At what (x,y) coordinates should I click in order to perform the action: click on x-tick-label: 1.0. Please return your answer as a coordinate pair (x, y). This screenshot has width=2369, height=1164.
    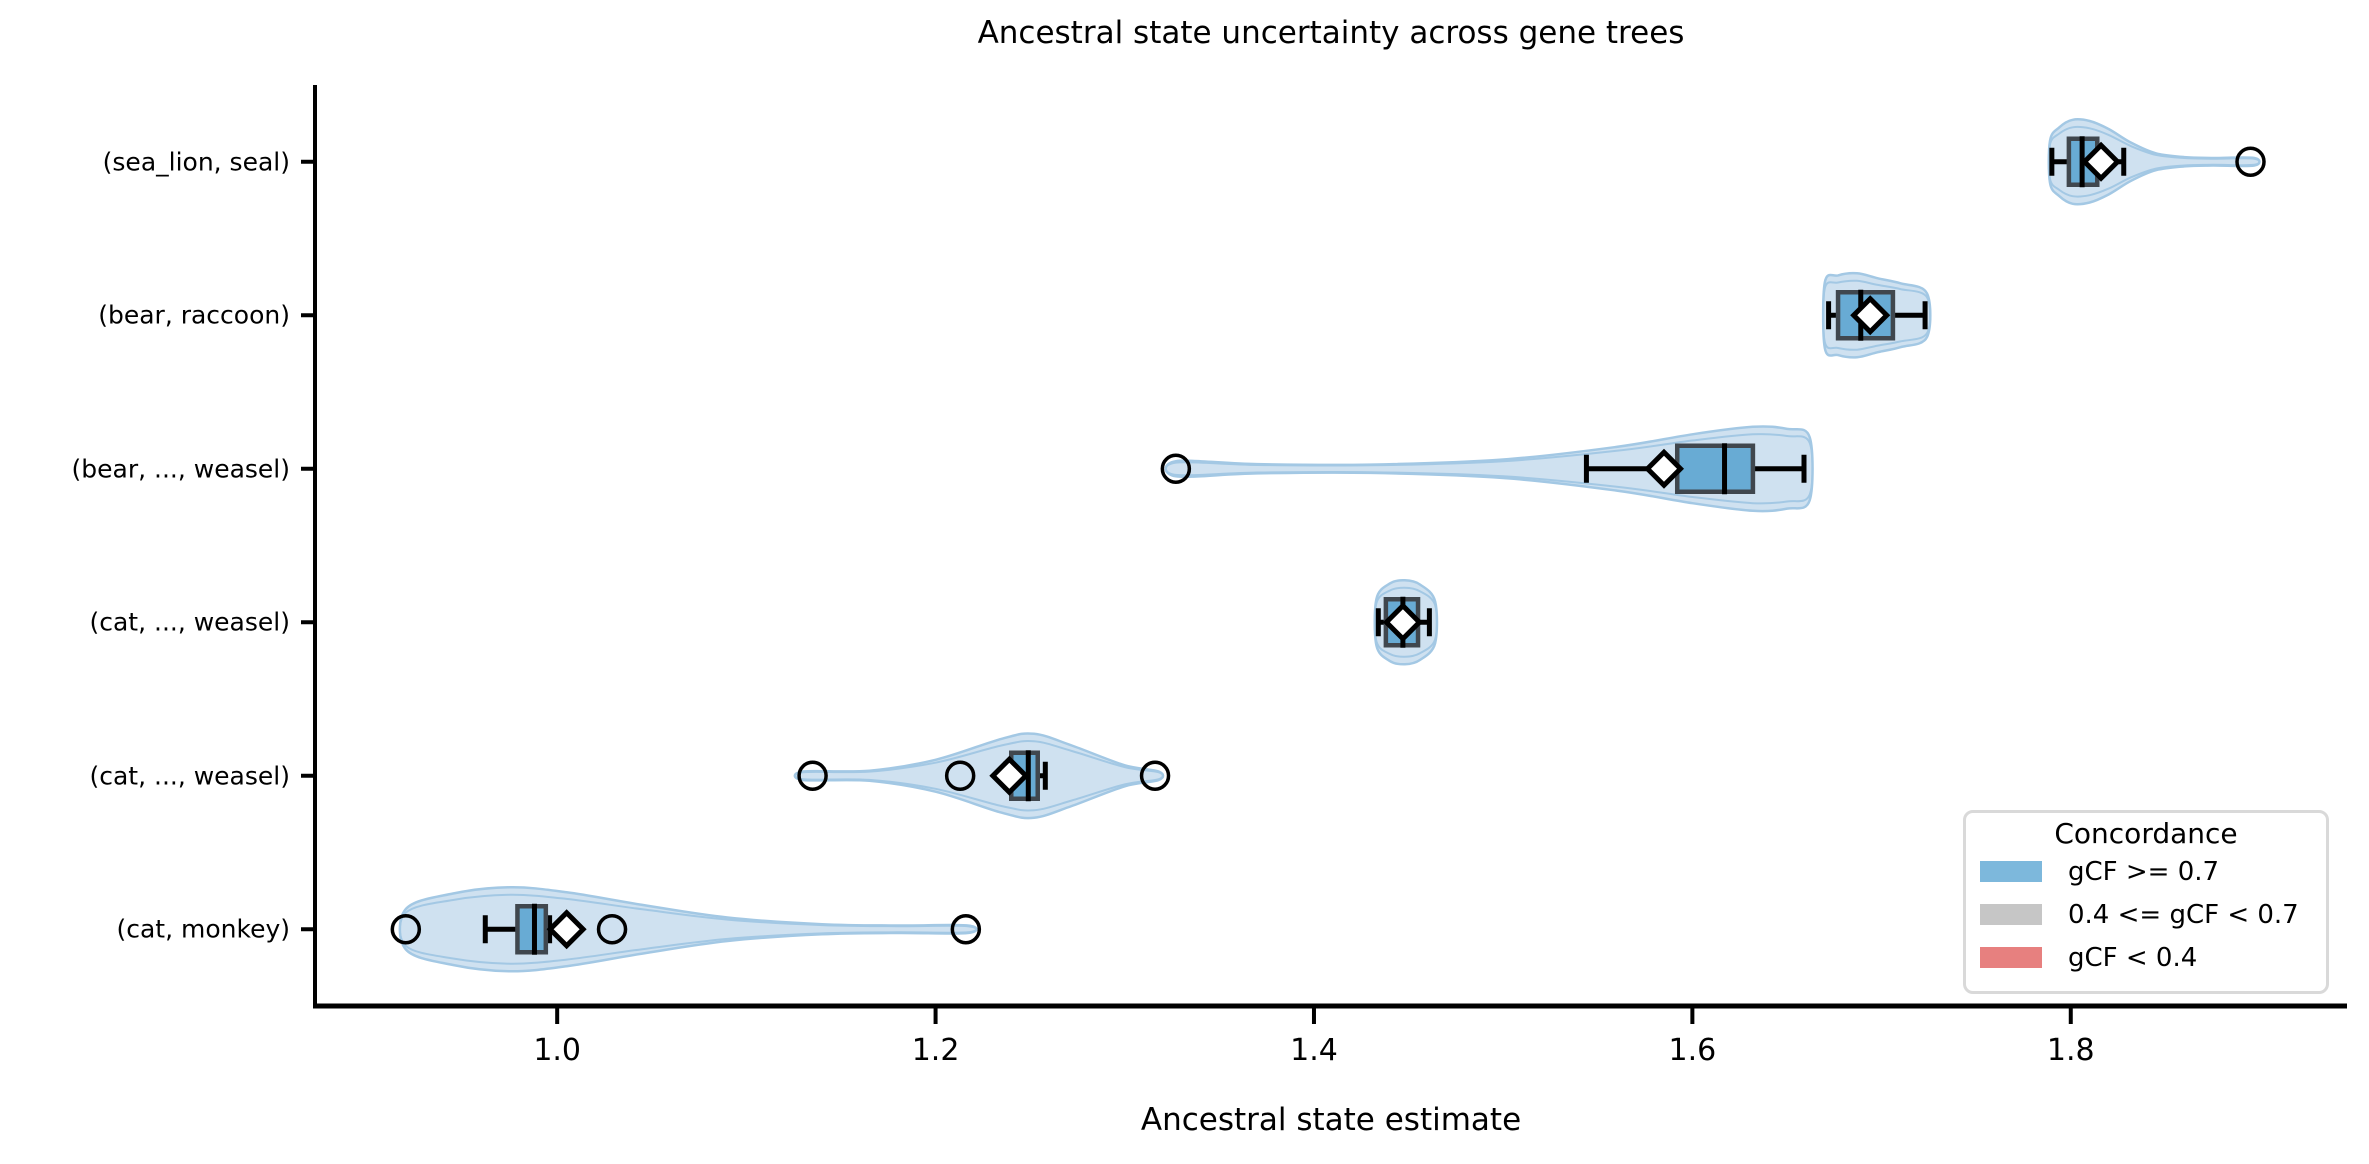
    Looking at the image, I should click on (557, 1050).